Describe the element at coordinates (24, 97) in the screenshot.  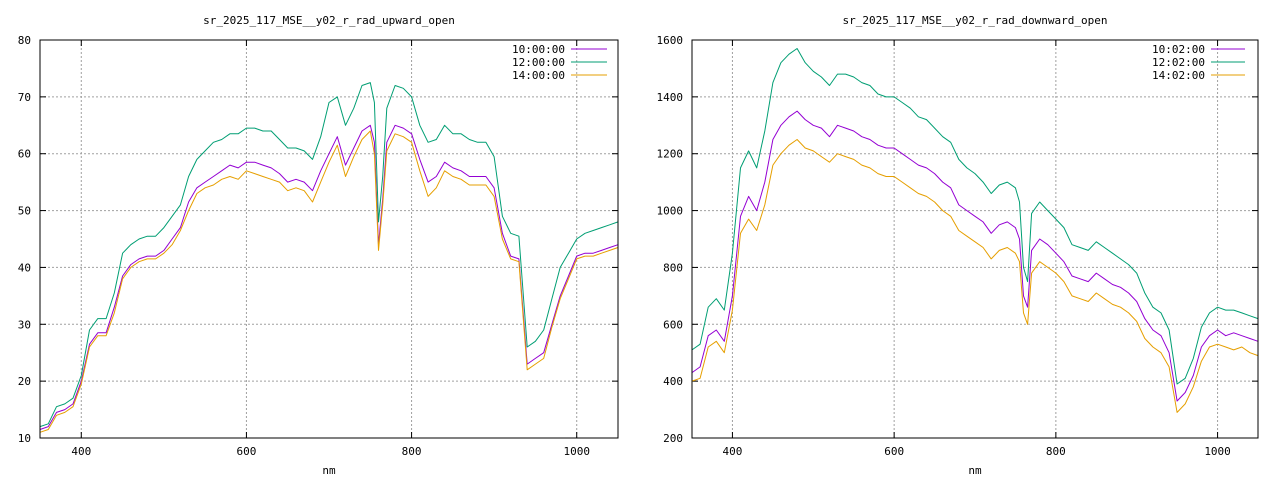
I see `y-tick-label: 70` at that location.